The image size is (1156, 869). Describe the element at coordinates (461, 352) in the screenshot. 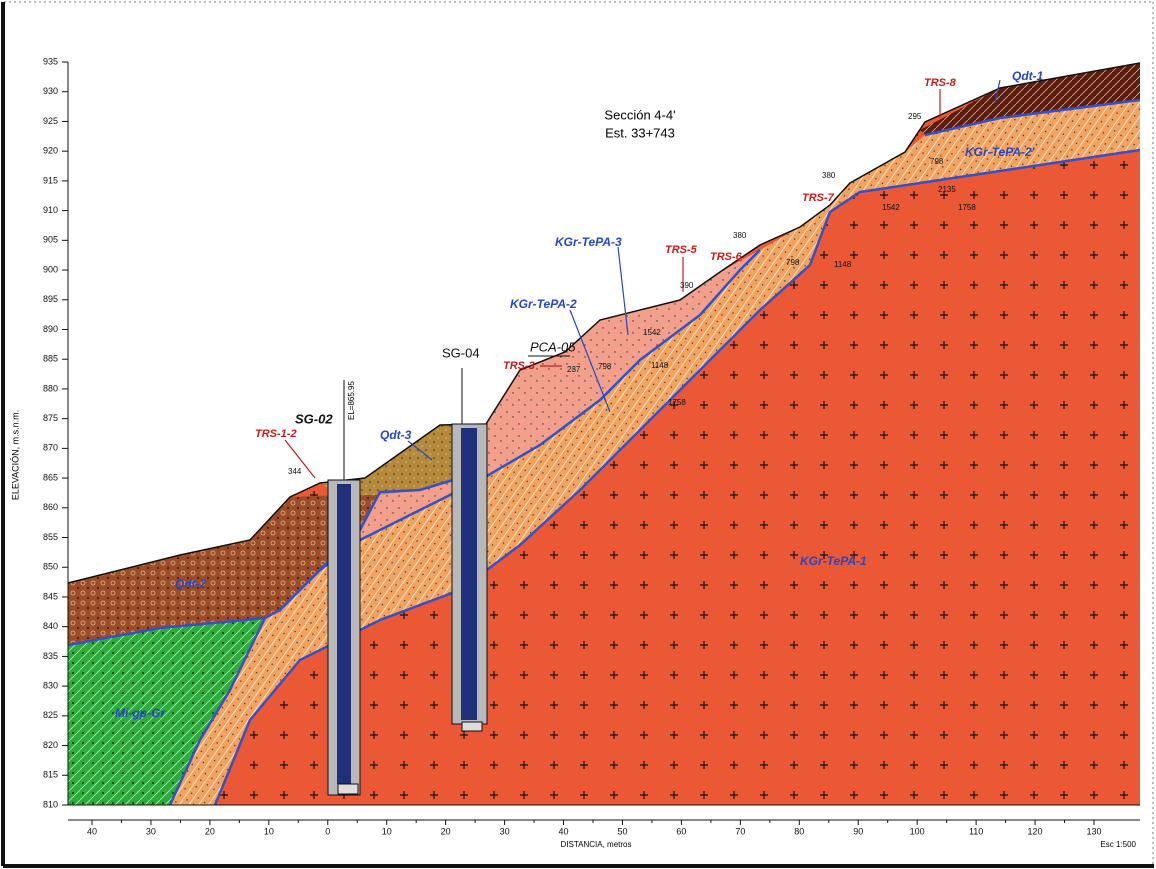

I see `borehole-label: SG-04` at that location.